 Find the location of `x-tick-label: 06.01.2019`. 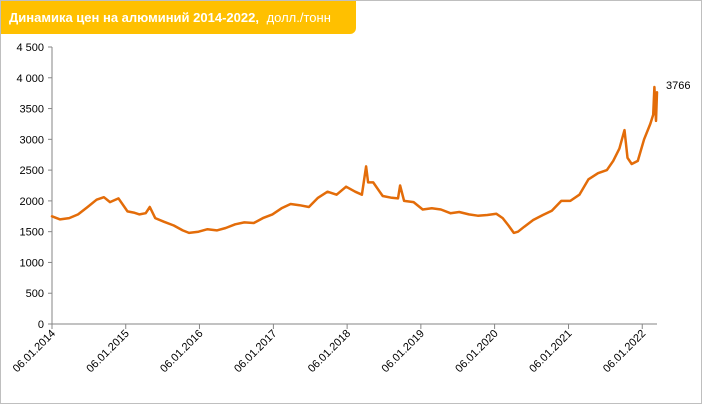

x-tick-label: 06.01.2019 is located at coordinates (403, 351).